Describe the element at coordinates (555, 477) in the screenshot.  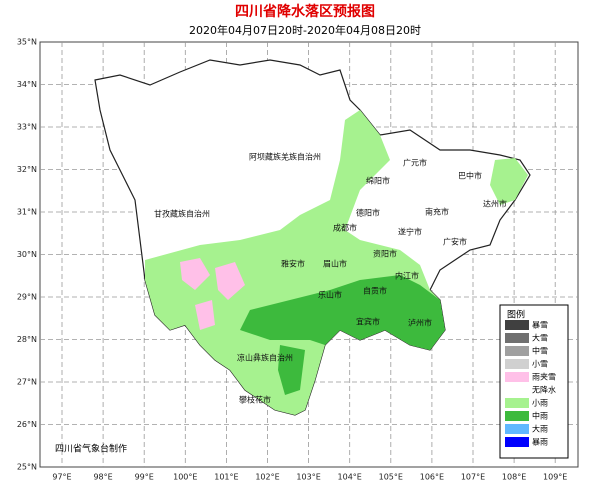
I see `lon-label: 109°E` at that location.